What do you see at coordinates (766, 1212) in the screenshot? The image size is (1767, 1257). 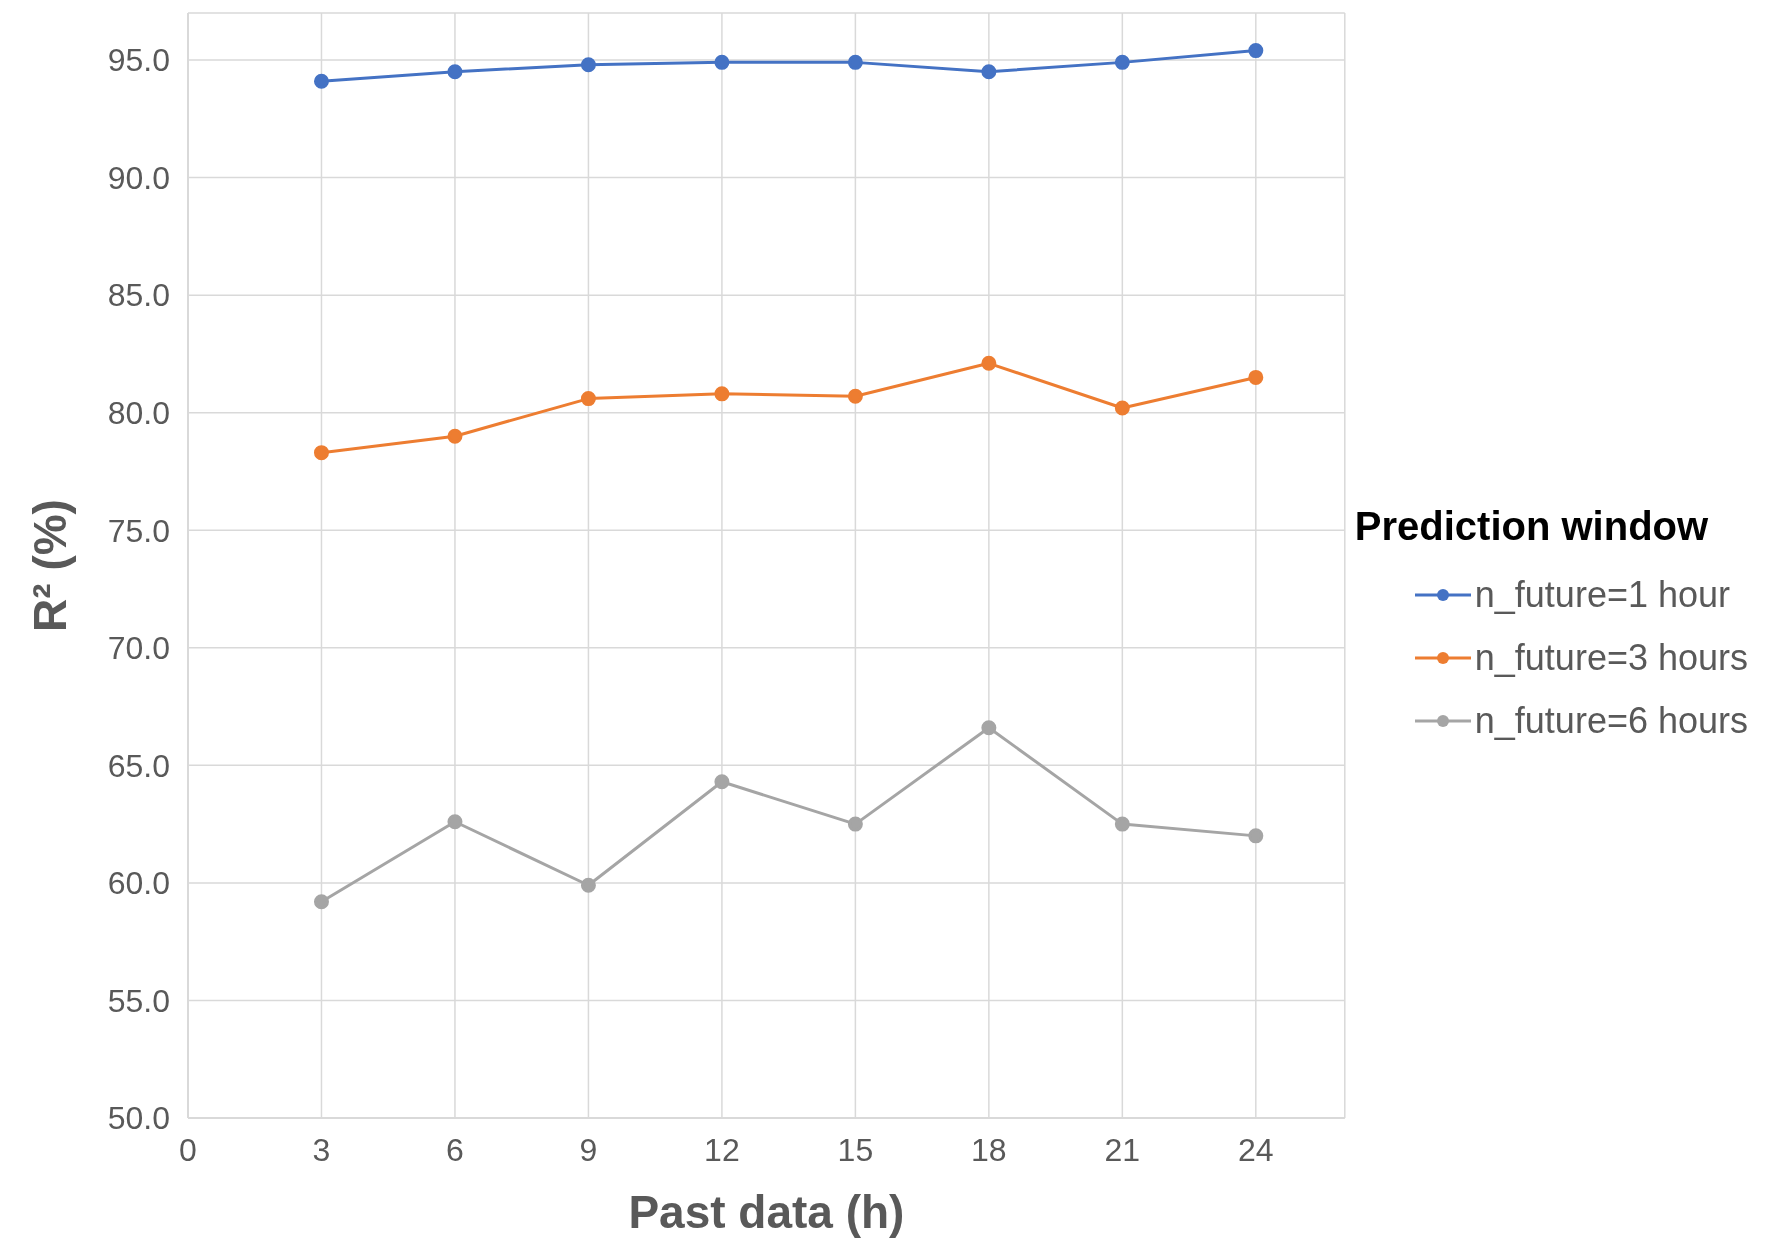 I see `x-axis-title: Past data (h)` at bounding box center [766, 1212].